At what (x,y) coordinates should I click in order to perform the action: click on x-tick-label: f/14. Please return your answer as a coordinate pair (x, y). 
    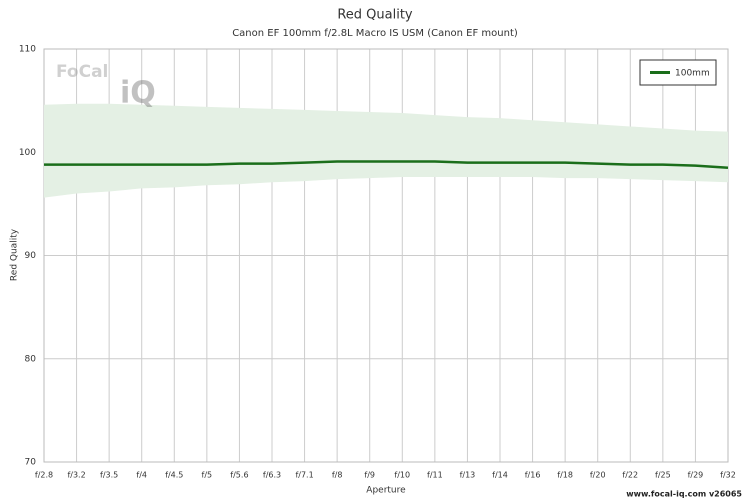
    Looking at the image, I should click on (500, 475).